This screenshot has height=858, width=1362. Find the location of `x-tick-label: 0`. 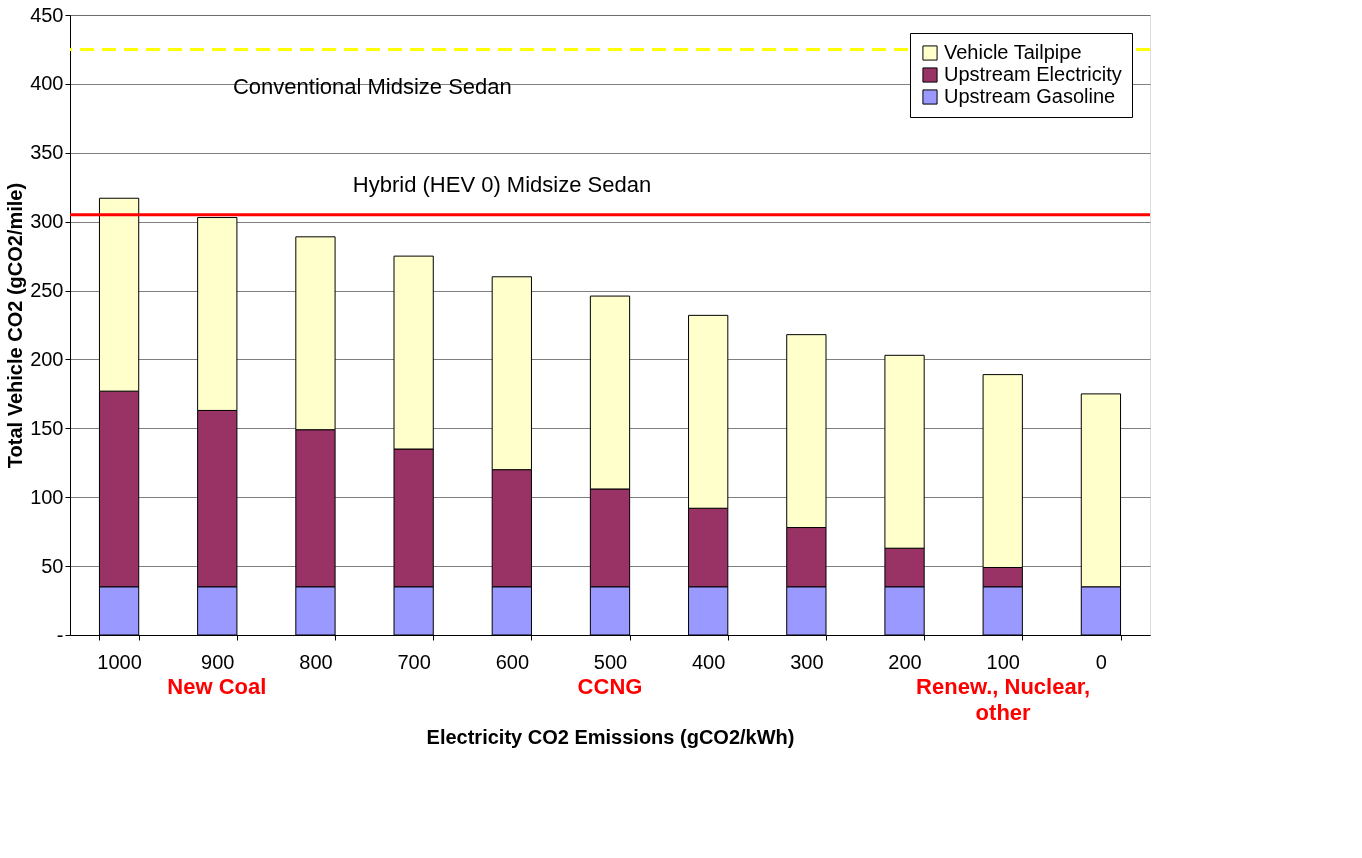

x-tick-label: 0 is located at coordinates (1101, 661).